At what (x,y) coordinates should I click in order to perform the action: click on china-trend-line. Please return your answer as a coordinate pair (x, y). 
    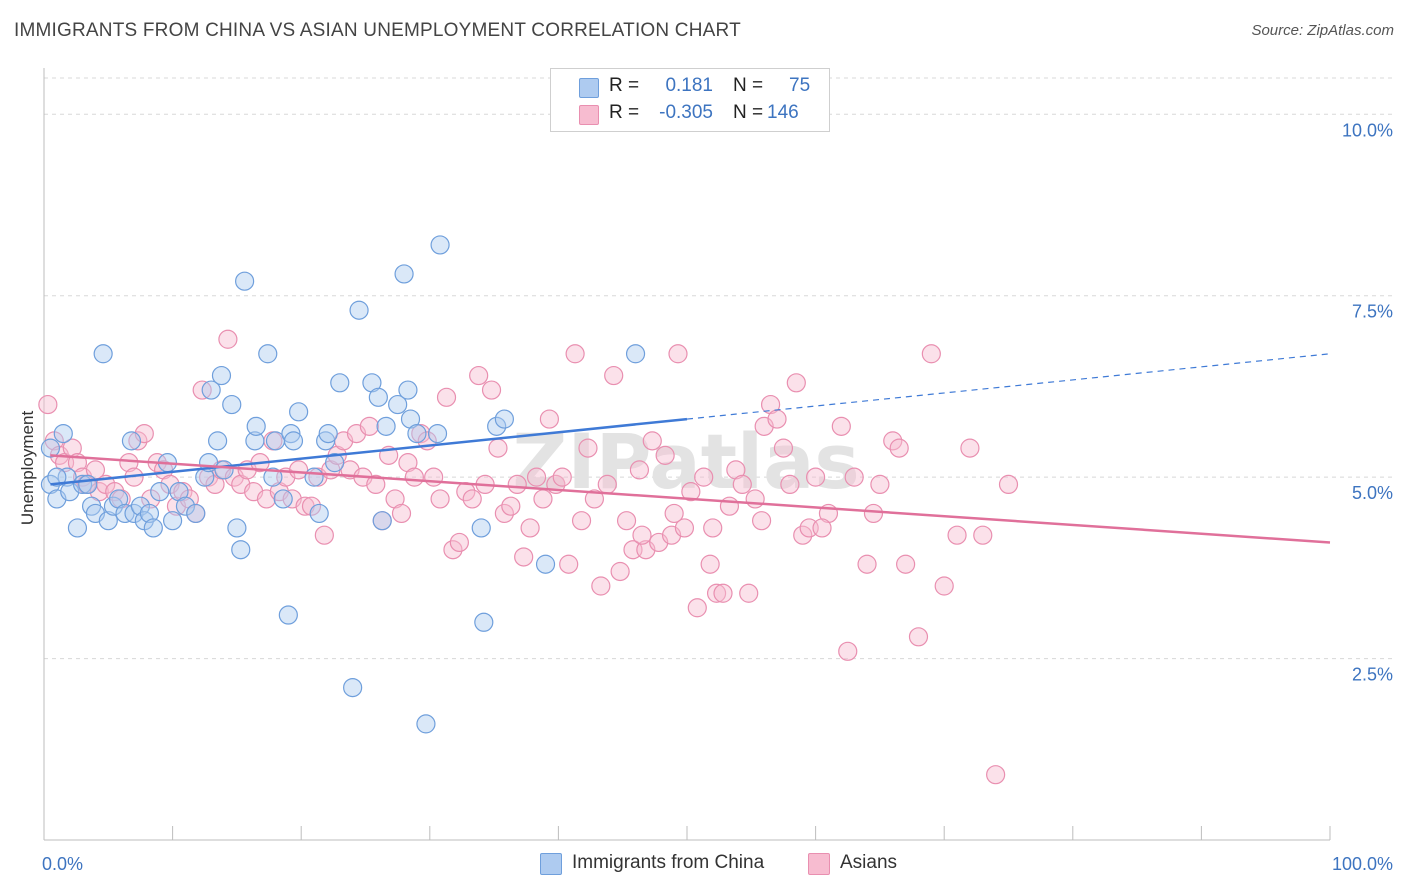
    Looking at the image, I should click on (369, 451).